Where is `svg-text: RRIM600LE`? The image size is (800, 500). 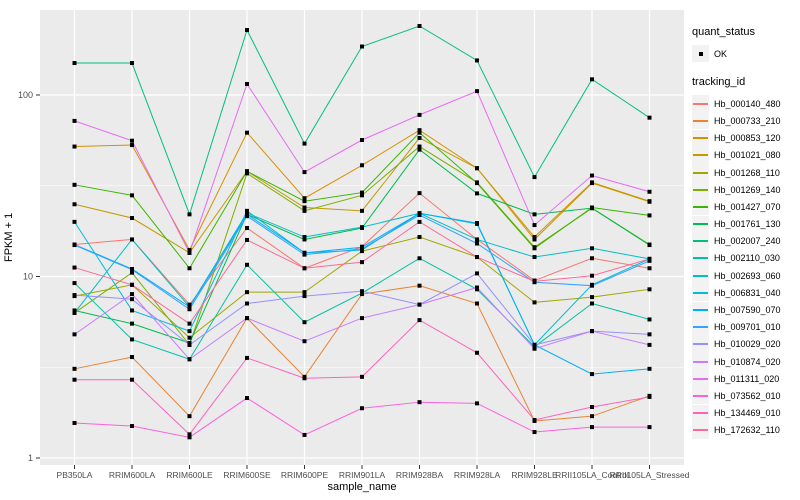
svg-text: RRIM600LE is located at coordinates (189, 475).